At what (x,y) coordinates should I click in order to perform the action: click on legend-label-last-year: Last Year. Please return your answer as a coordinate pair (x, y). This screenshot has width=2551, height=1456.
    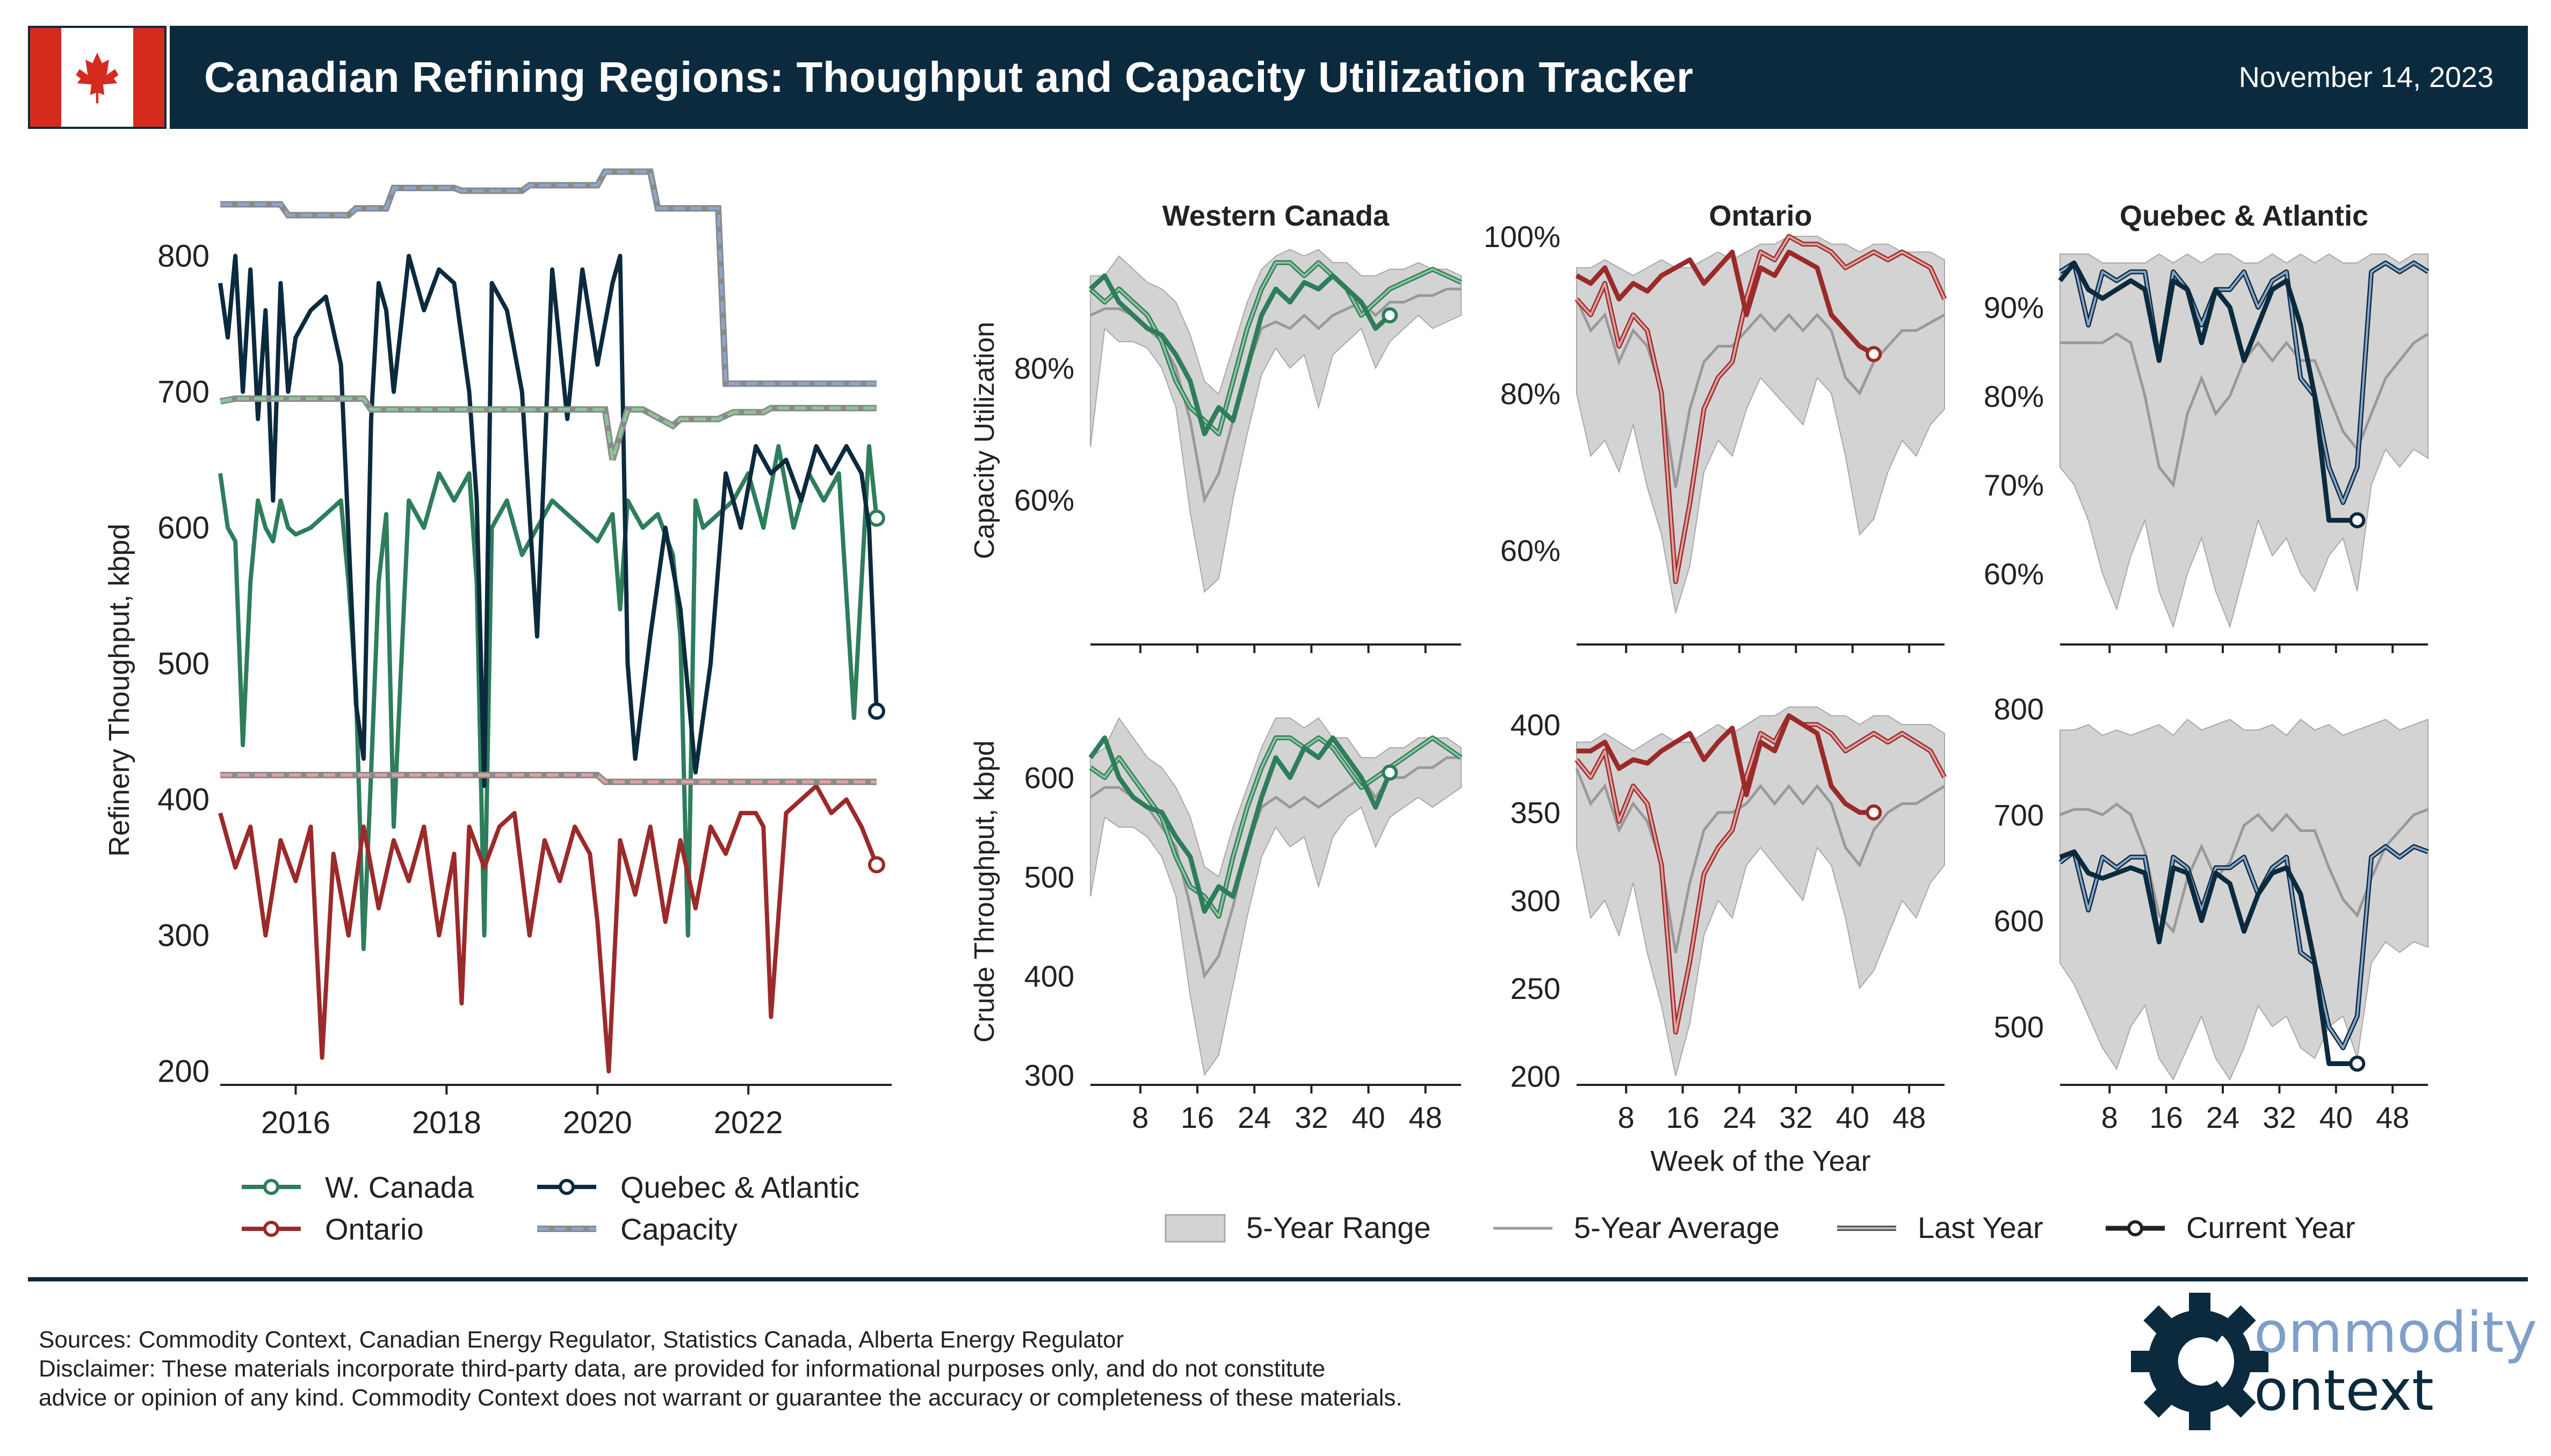
    Looking at the image, I should click on (1980, 1228).